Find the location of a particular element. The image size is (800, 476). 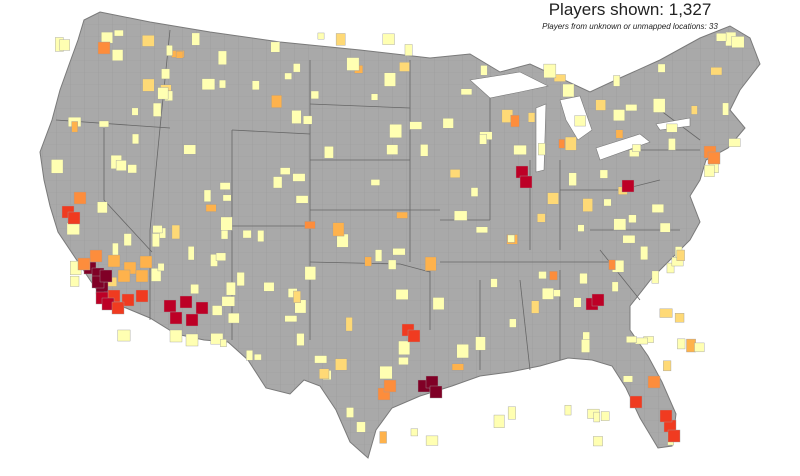

county-broward-fl is located at coordinates (666, 416).